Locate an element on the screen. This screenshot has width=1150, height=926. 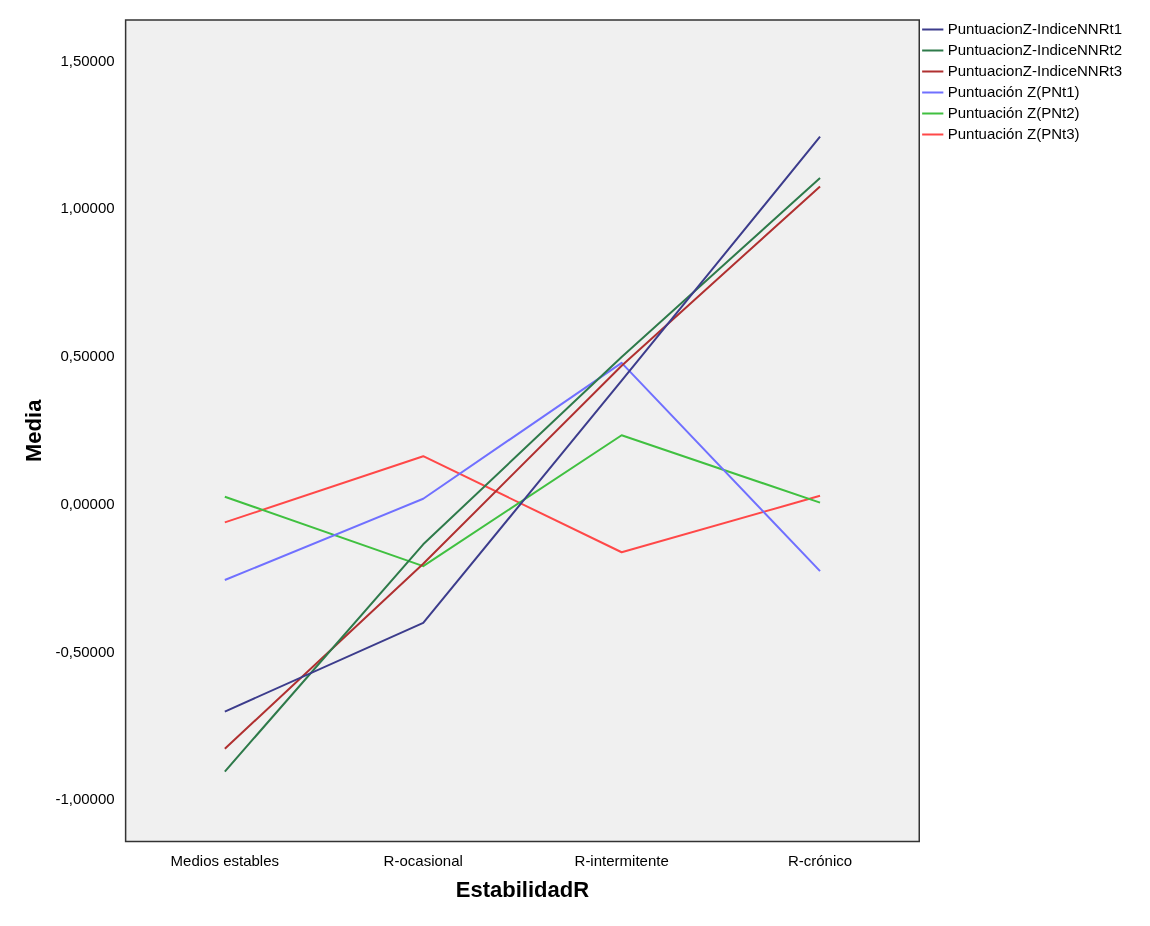
y-tick-label: 0,50000 is located at coordinates (87, 356).